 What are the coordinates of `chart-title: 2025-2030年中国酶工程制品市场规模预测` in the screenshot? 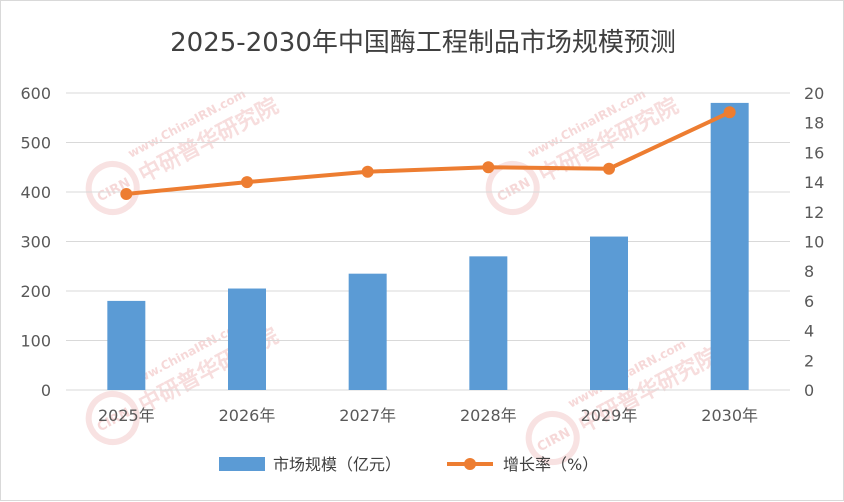 It's located at (423, 43).